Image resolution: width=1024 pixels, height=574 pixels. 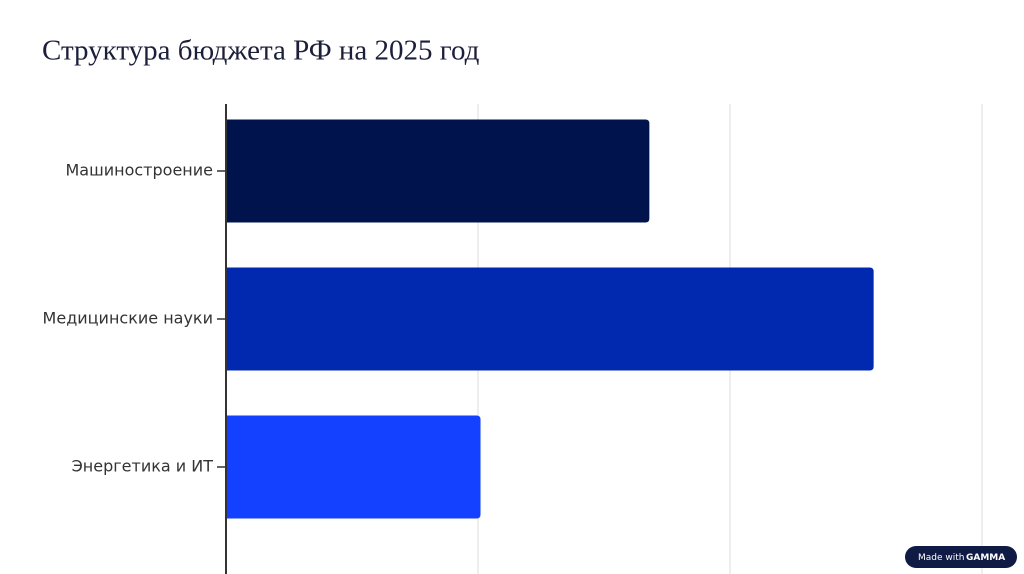 What do you see at coordinates (261, 51) in the screenshot?
I see `chart-title: Структура бюджета РФ на 2025 год` at bounding box center [261, 51].